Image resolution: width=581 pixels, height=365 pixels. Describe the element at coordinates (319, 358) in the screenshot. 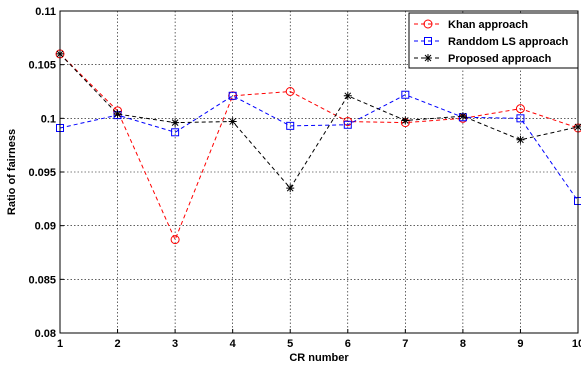

I see `x-axis-title: CR number` at that location.